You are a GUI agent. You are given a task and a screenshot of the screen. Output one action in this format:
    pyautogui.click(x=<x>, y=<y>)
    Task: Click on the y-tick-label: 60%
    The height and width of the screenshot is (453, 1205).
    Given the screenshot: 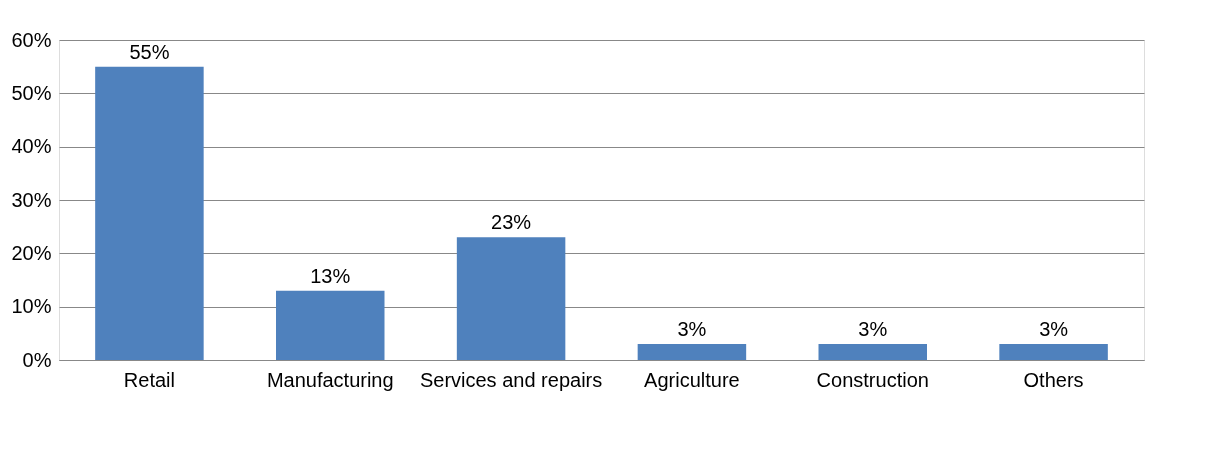 What is the action you would take?
    pyautogui.click(x=31, y=39)
    